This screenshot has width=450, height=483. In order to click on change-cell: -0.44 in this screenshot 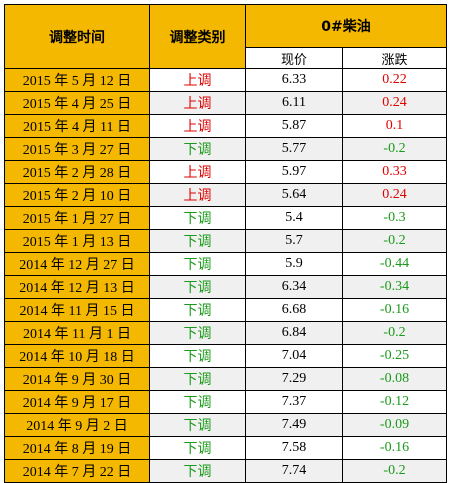, I will do `click(394, 264)`.